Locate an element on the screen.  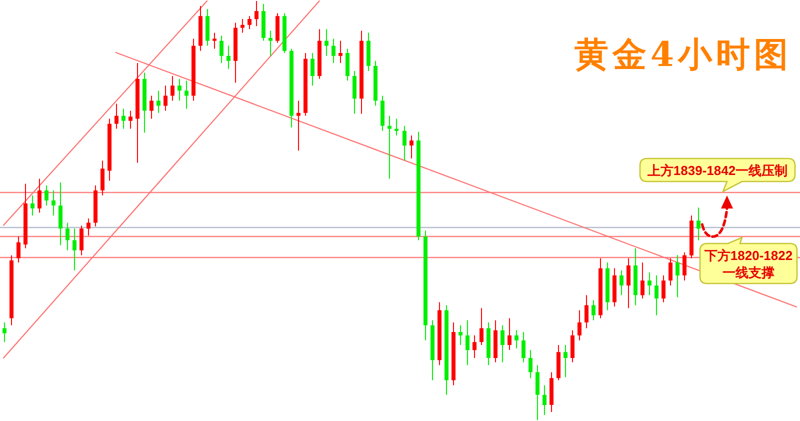
ref-line-label: 上方1839-1842一线压制 is located at coordinates (717, 171).